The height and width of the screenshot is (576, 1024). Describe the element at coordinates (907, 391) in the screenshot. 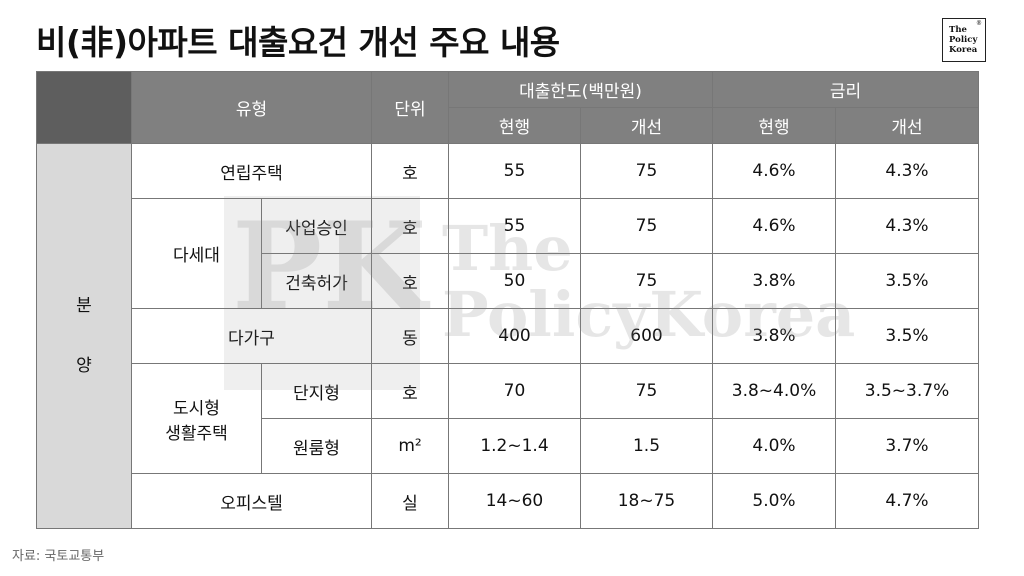

I see `row-rate-improved: 3.5~3.7%` at that location.